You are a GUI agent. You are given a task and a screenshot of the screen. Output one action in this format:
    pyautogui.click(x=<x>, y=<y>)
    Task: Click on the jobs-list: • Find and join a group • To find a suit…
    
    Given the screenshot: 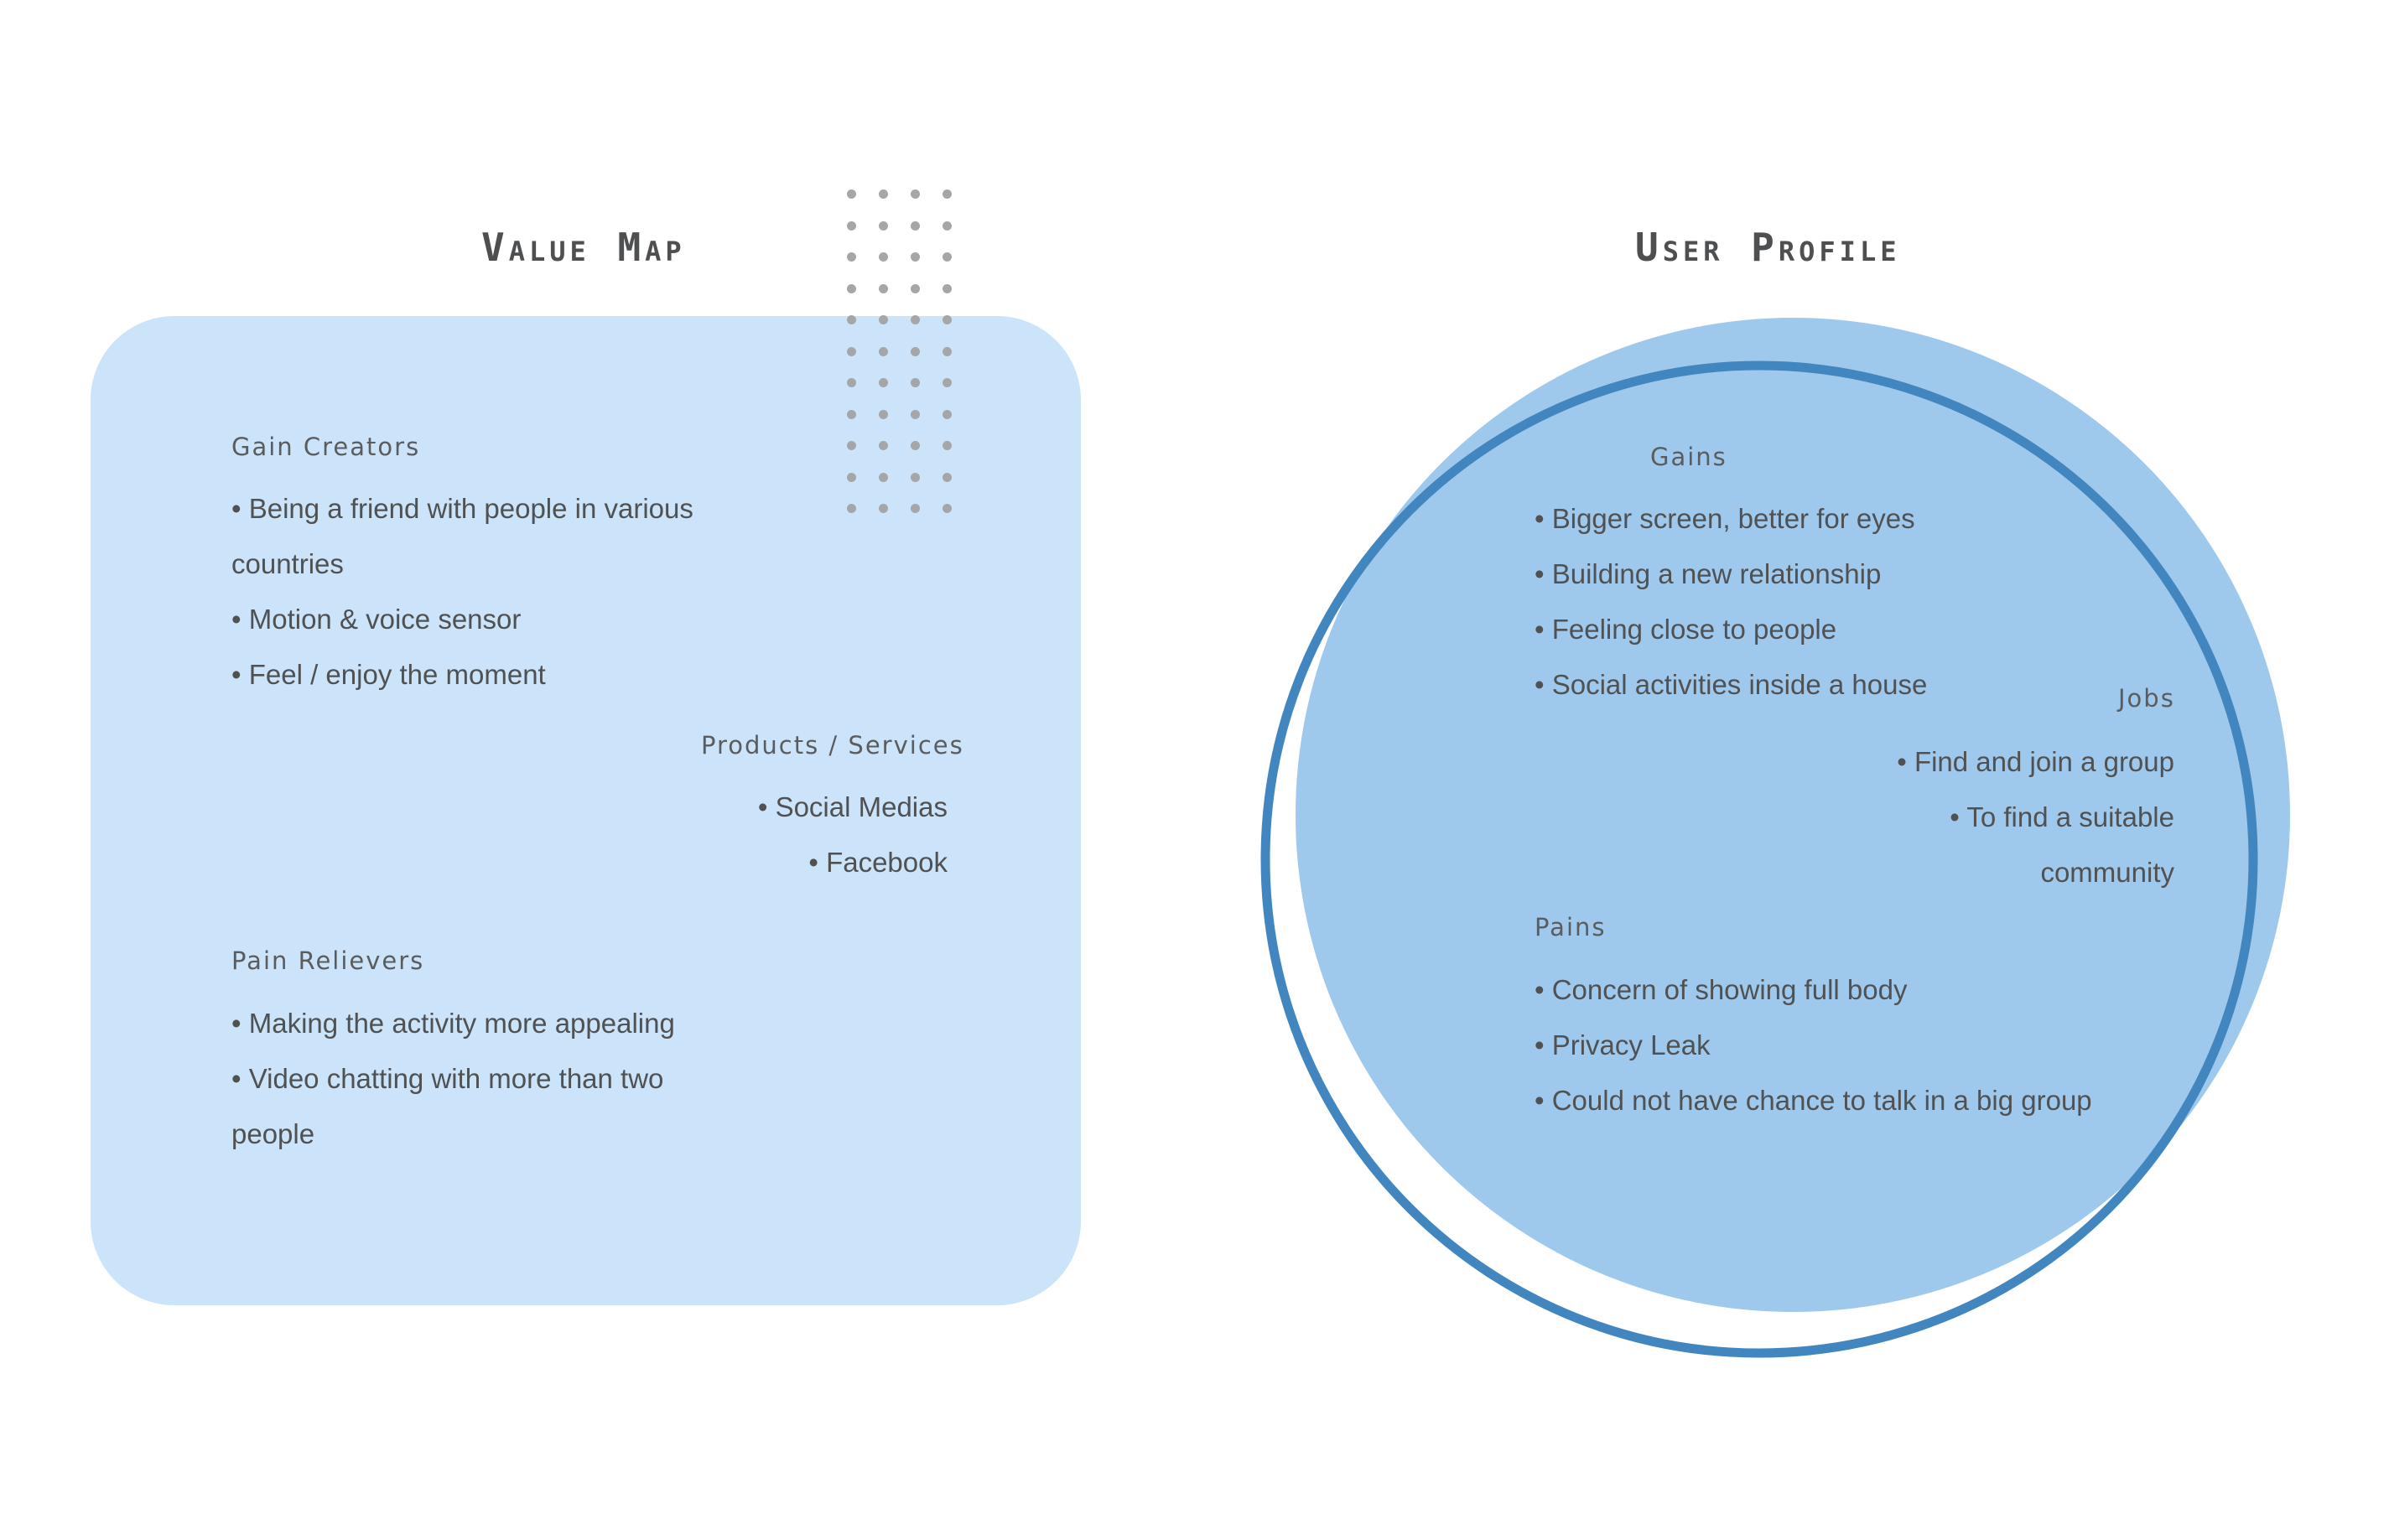 What is the action you would take?
    pyautogui.click(x=2012, y=817)
    